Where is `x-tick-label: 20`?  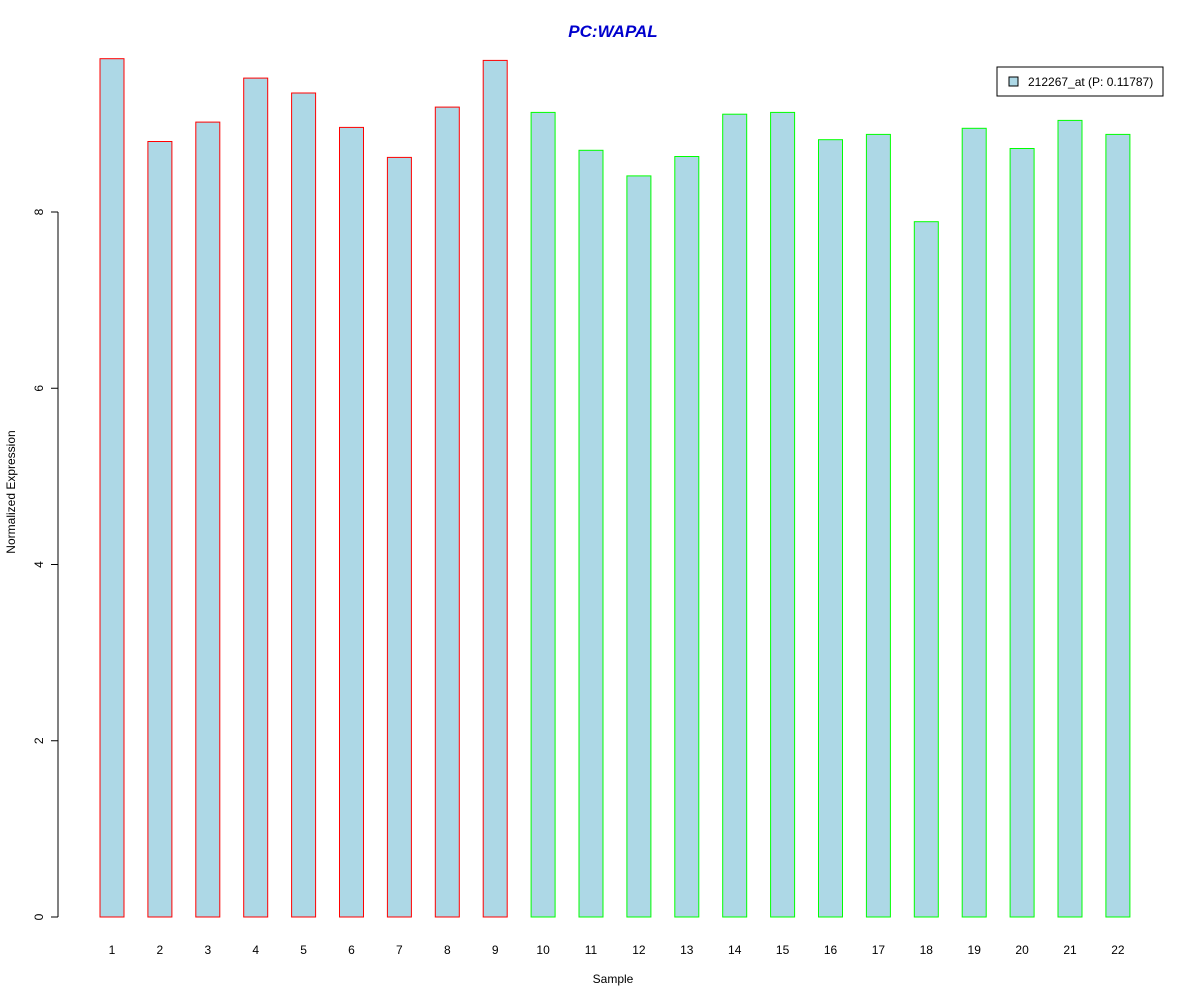
x-tick-label: 20 is located at coordinates (1022, 950).